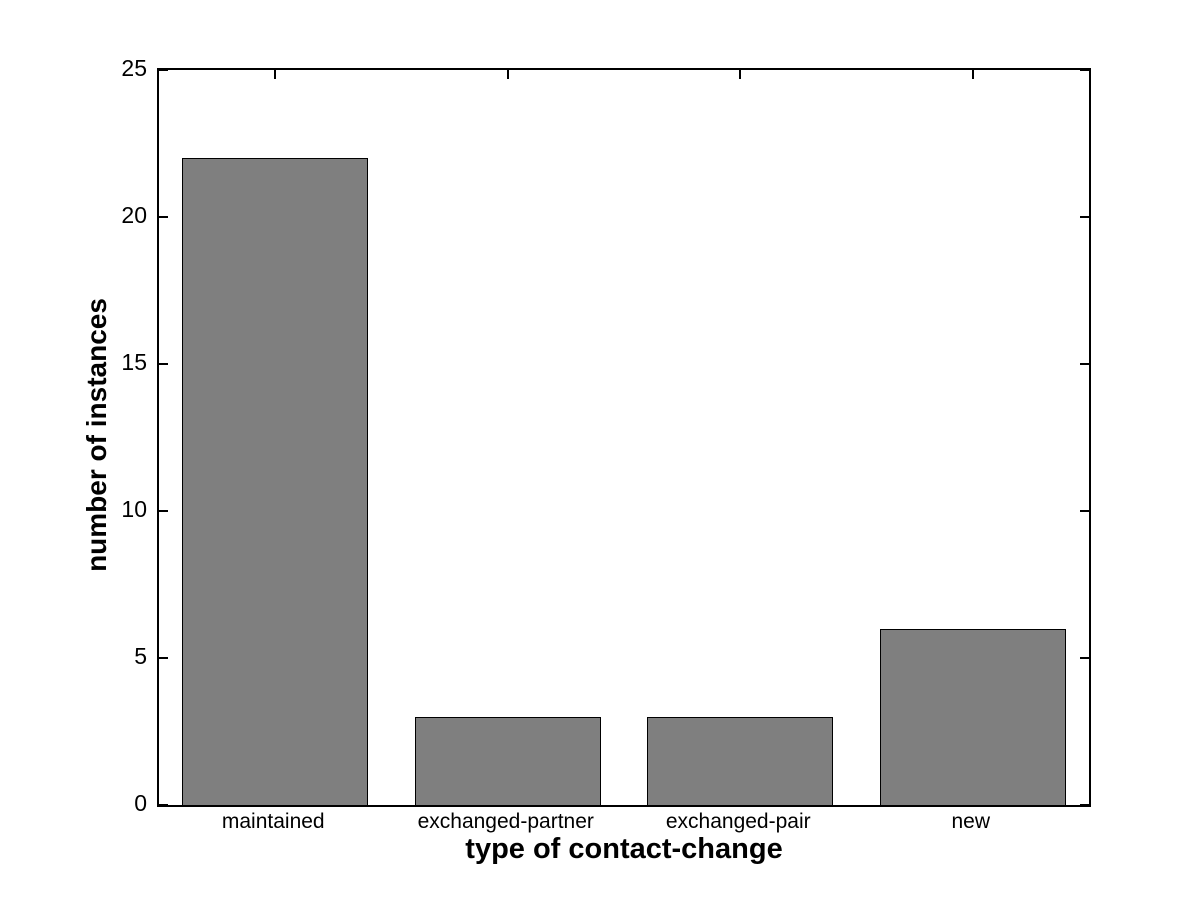 This screenshot has width=1201, height=901. Describe the element at coordinates (134, 509) in the screenshot. I see `y-tick-label: 10` at that location.